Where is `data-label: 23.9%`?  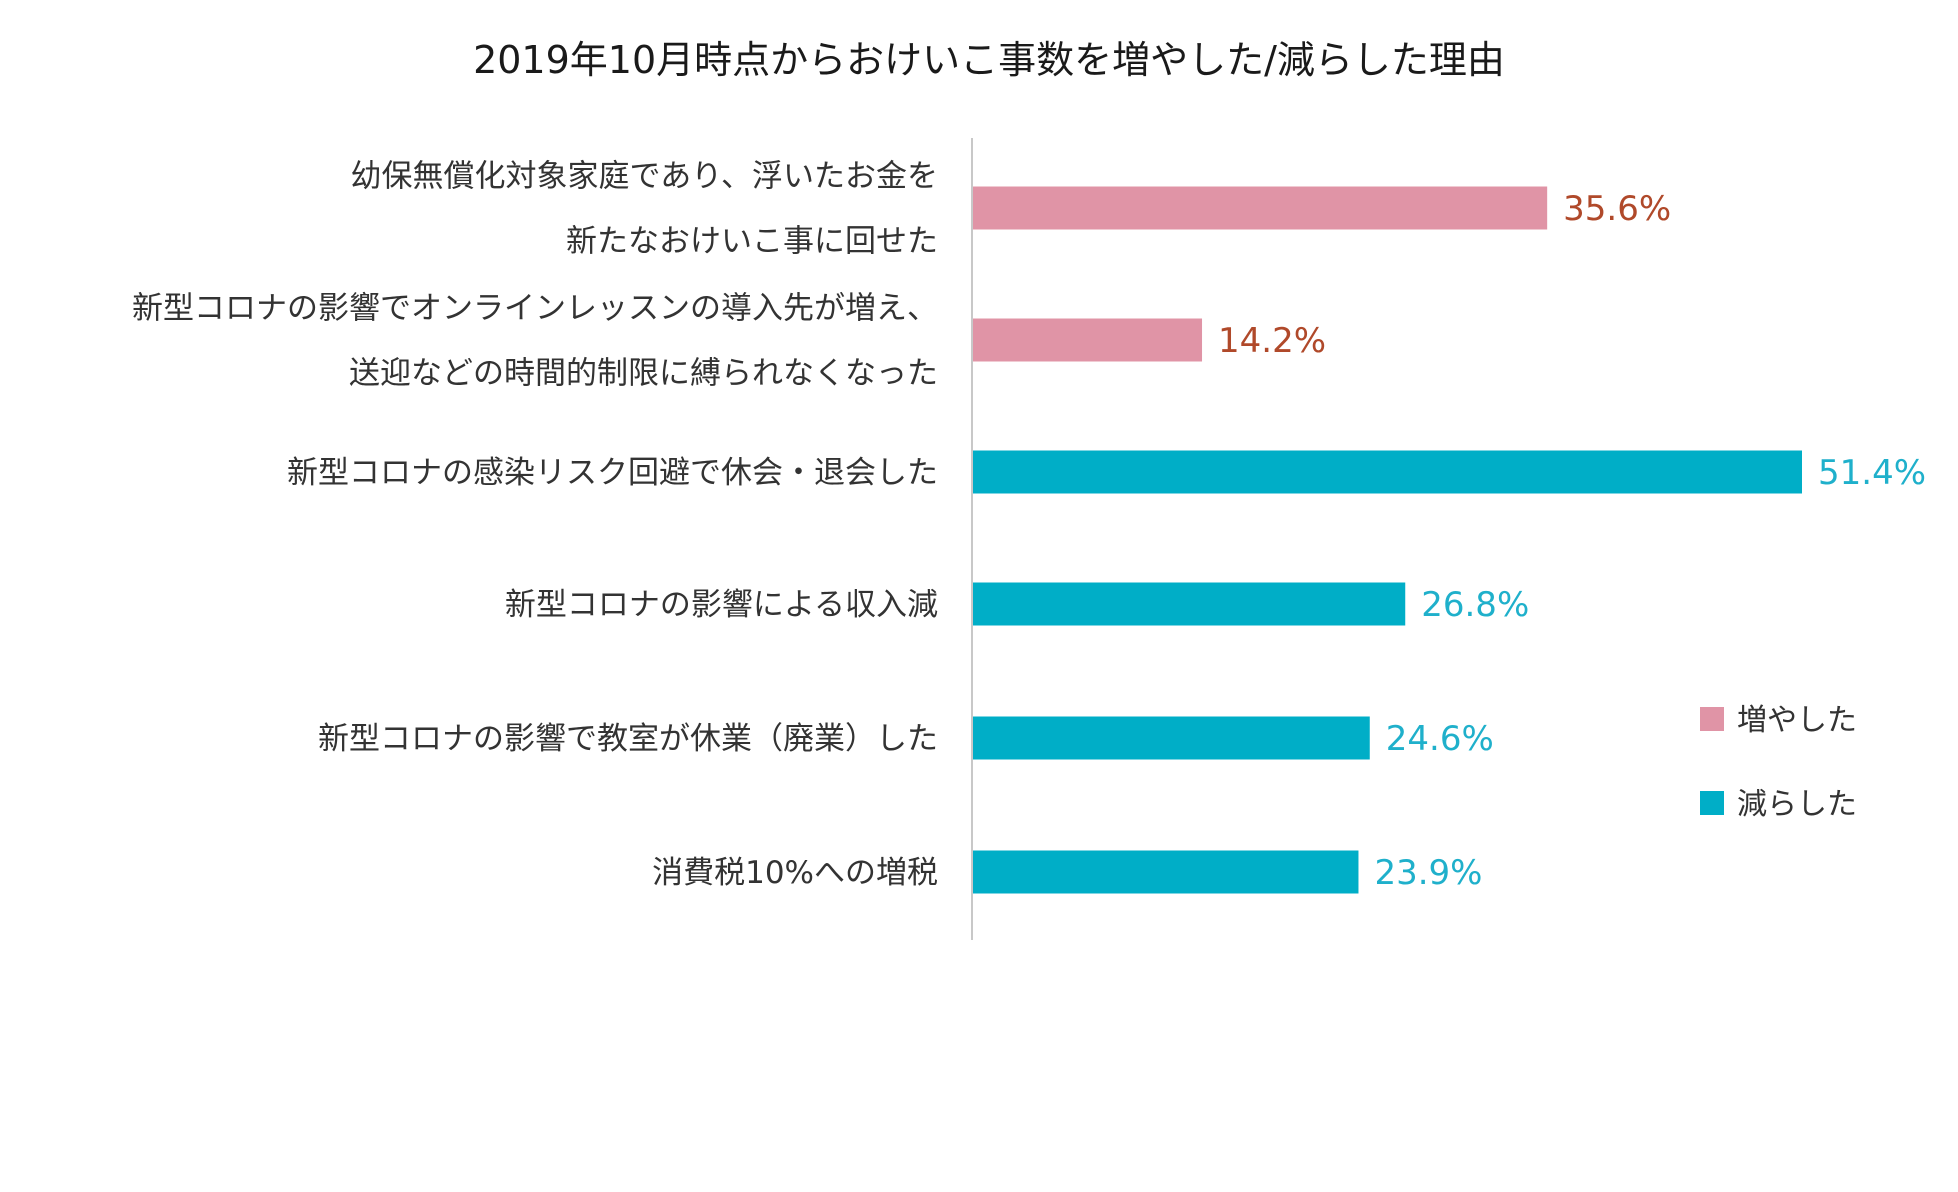 data-label: 23.9% is located at coordinates (1428, 873).